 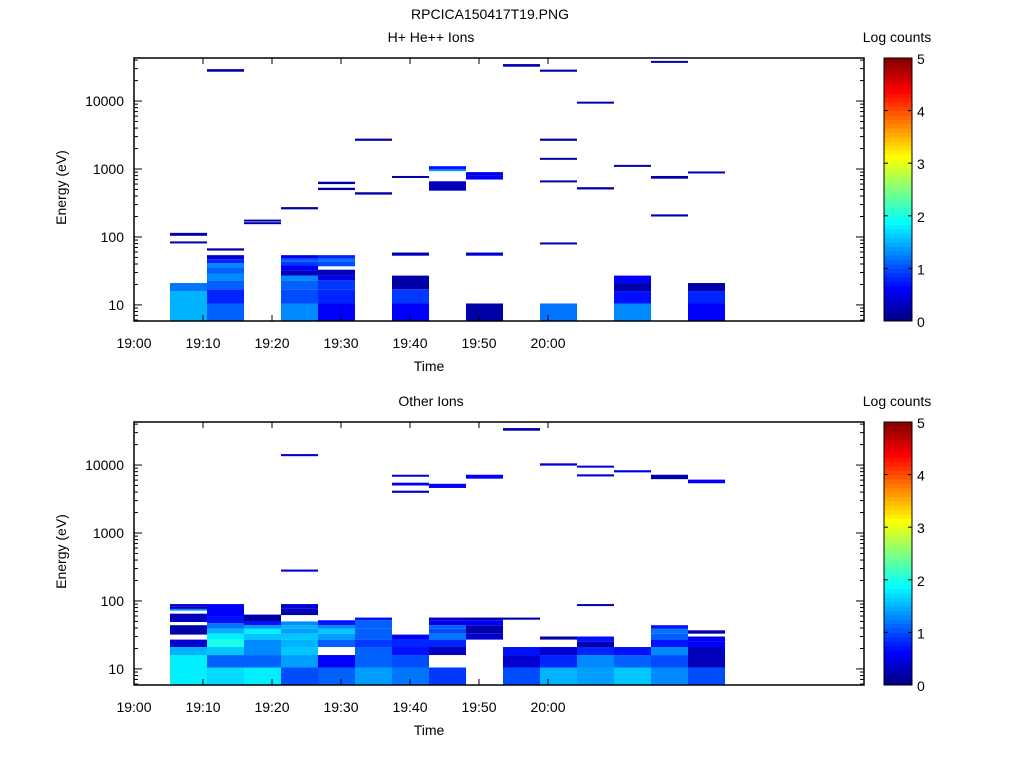 What do you see at coordinates (547, 707) in the screenshot?
I see `x-tick-label: 20:00` at bounding box center [547, 707].